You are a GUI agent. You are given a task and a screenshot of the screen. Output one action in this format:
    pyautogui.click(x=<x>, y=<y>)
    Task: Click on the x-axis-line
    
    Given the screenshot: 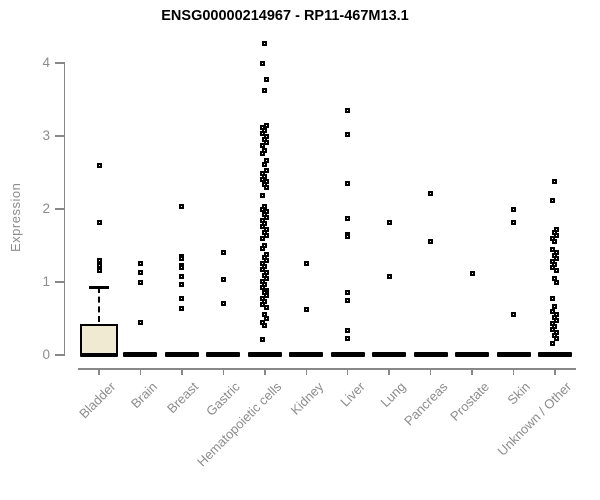 What is the action you would take?
    pyautogui.click(x=327, y=369)
    